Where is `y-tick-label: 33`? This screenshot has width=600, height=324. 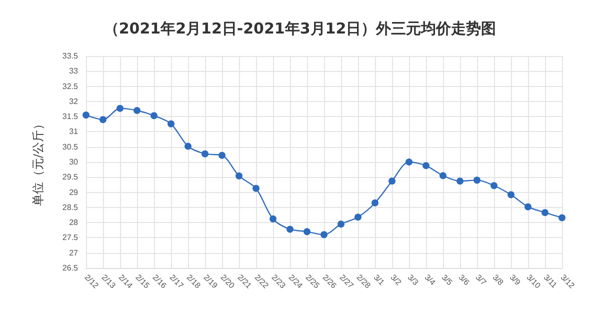 y-tick-label: 33 is located at coordinates (74, 71).